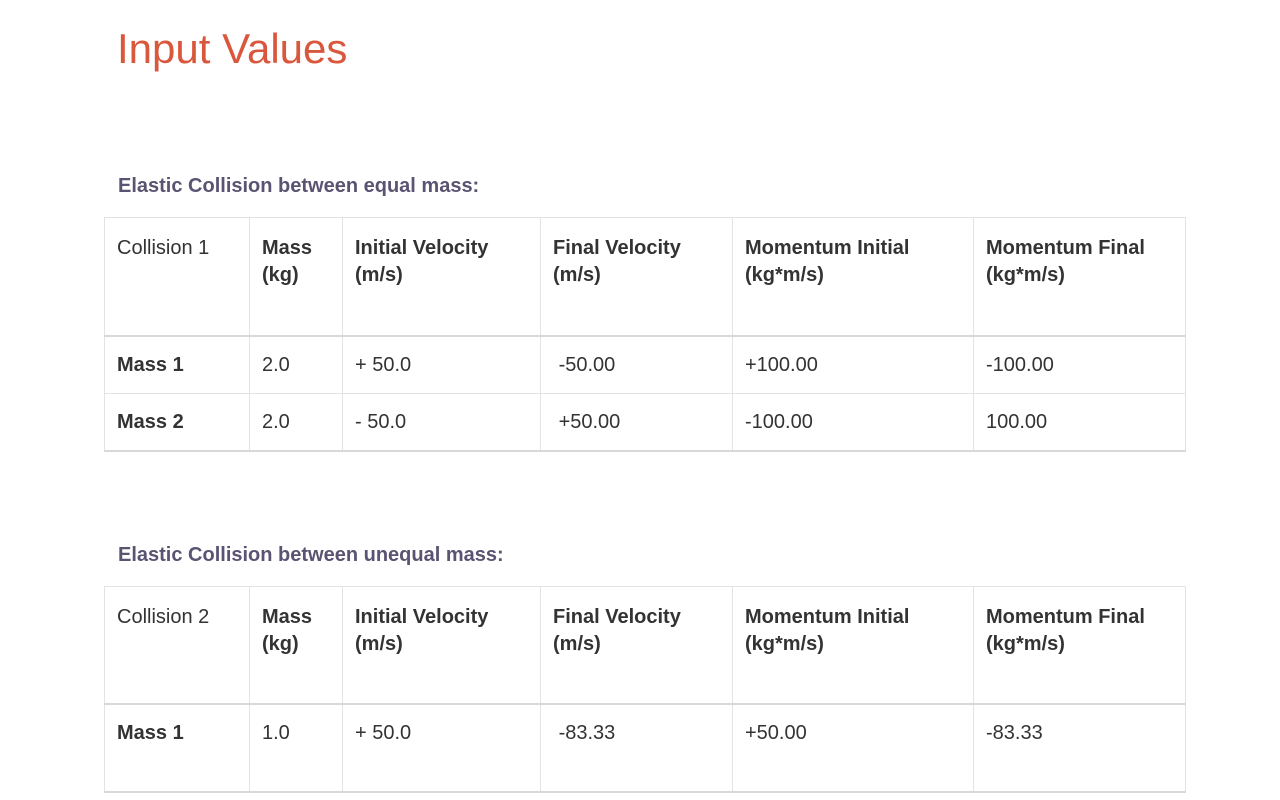 The height and width of the screenshot is (800, 1280). I want to click on table-title-cell: Collision 1, so click(177, 277).